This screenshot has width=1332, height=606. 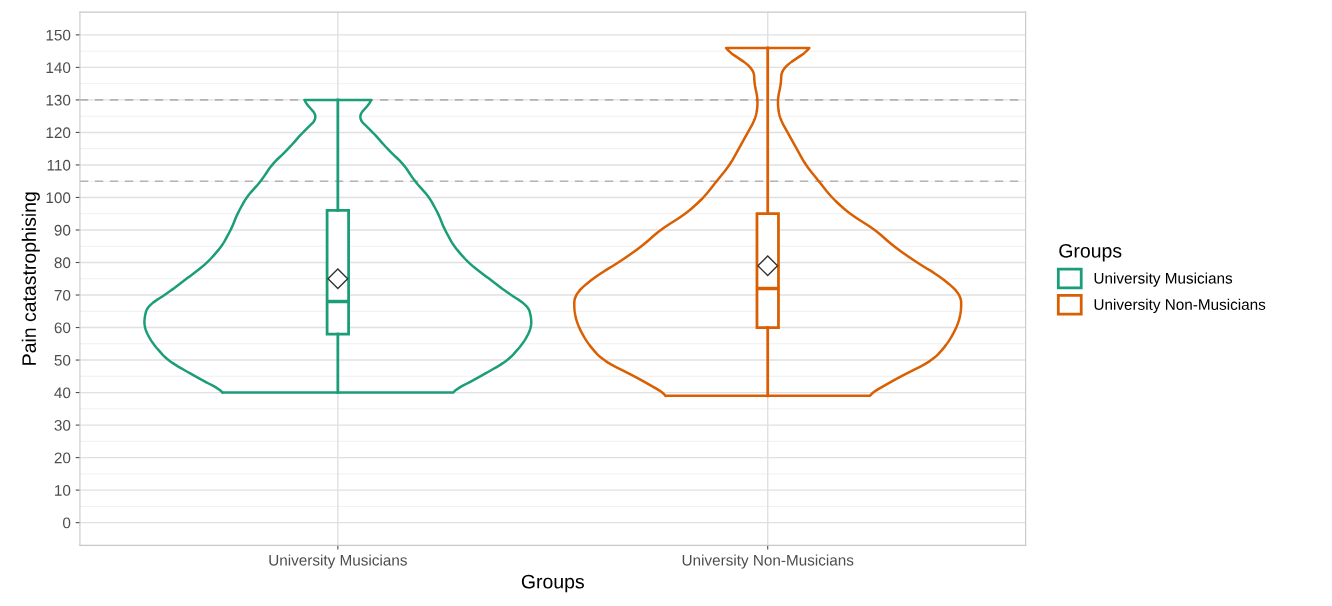 What do you see at coordinates (62, 458) in the screenshot?
I see `y-tick-label: 20` at bounding box center [62, 458].